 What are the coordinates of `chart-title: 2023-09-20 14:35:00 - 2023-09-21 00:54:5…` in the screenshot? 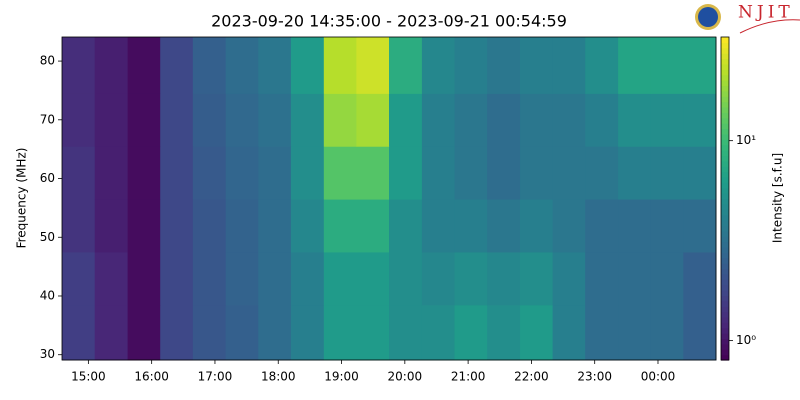 It's located at (389, 21).